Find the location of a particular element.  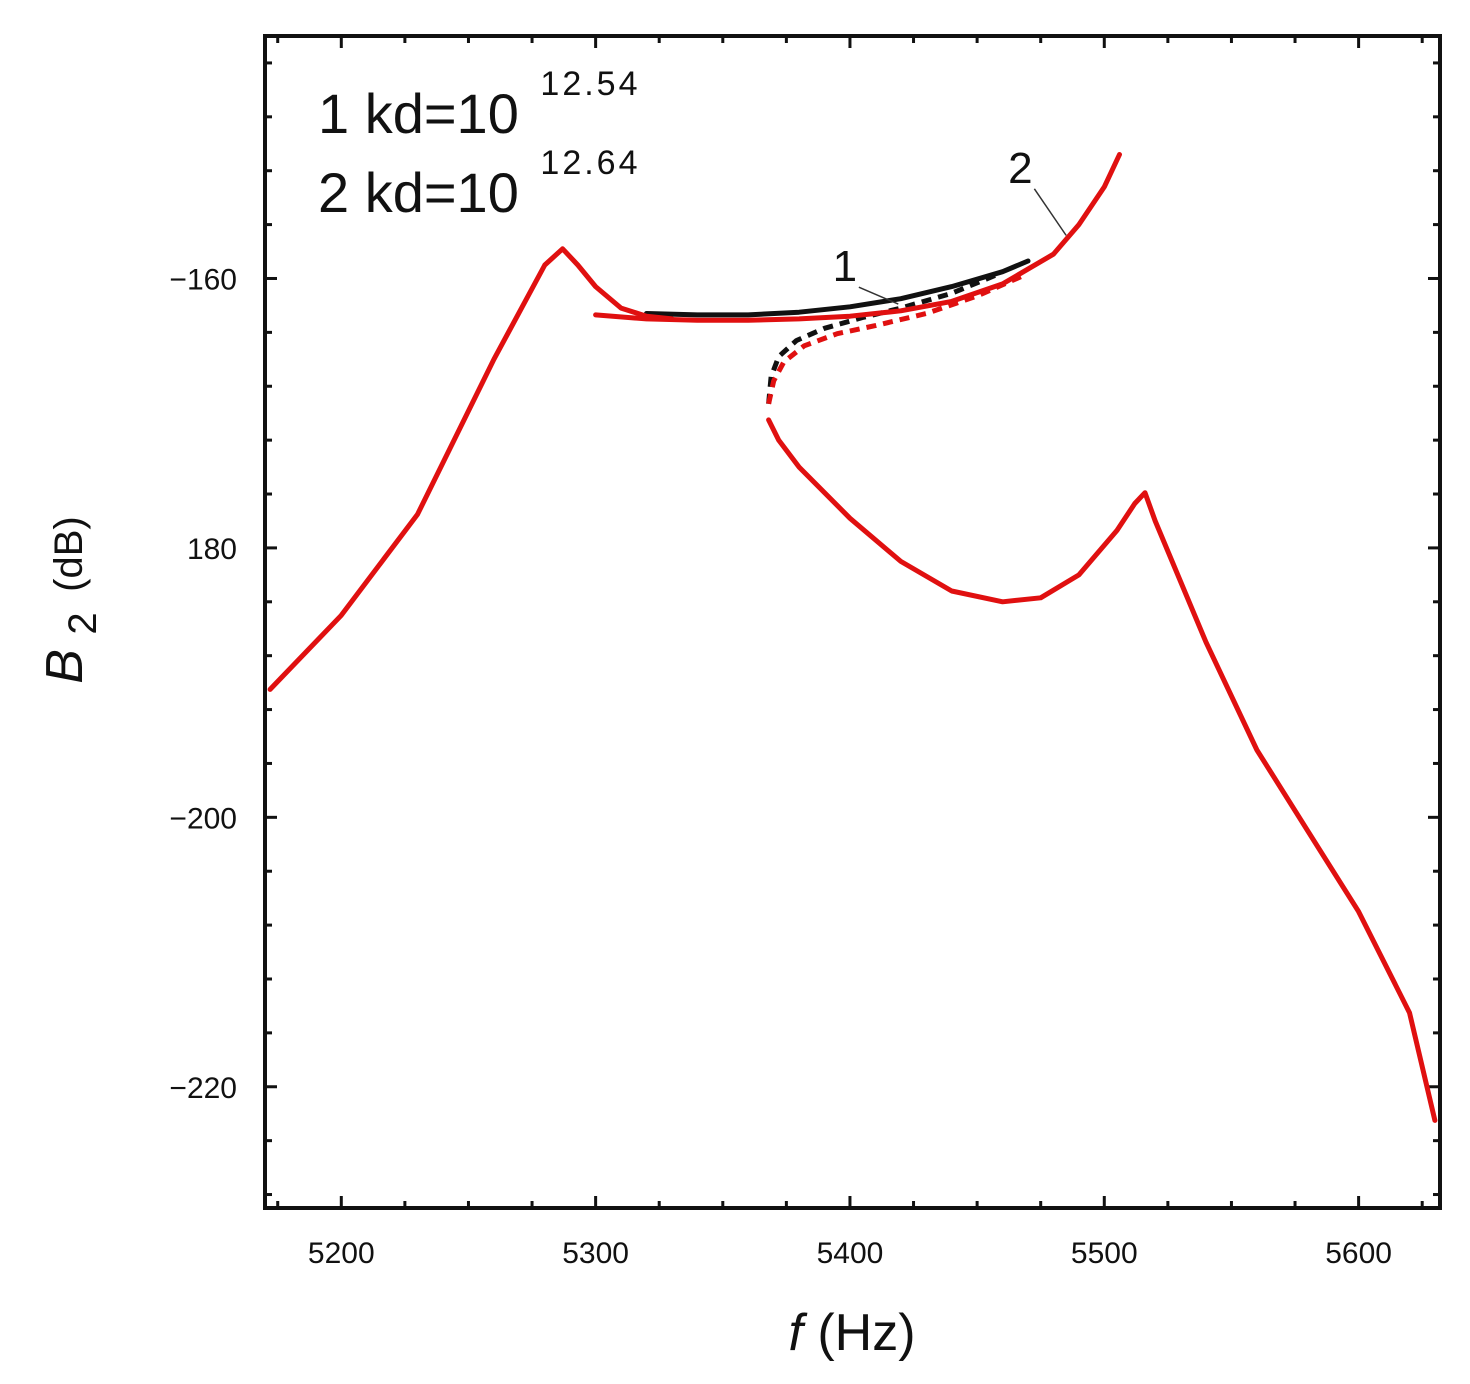

x-tick-label: 5500 is located at coordinates (1104, 1253).